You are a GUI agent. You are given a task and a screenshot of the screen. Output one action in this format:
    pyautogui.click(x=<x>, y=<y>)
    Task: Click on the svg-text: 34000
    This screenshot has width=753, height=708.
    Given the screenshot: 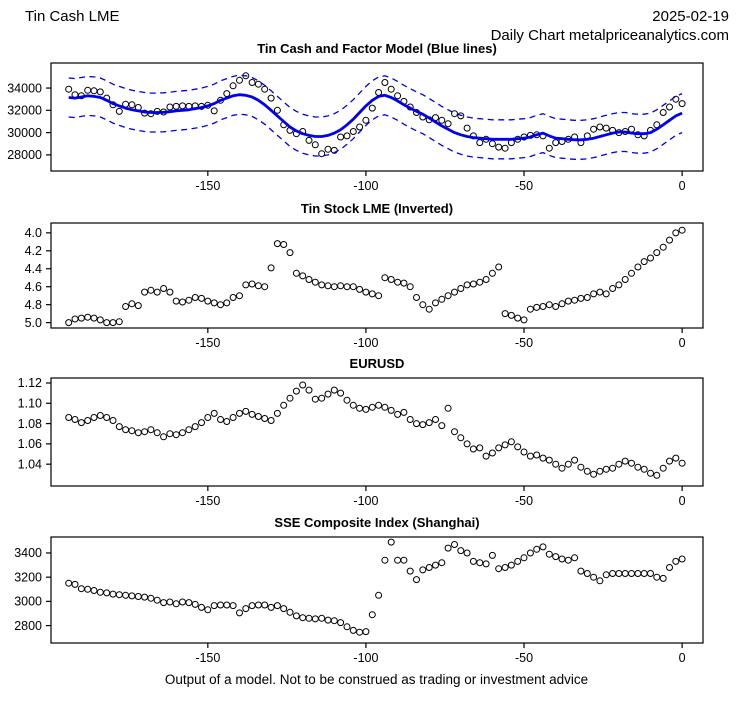 What is the action you would take?
    pyautogui.click(x=24, y=88)
    